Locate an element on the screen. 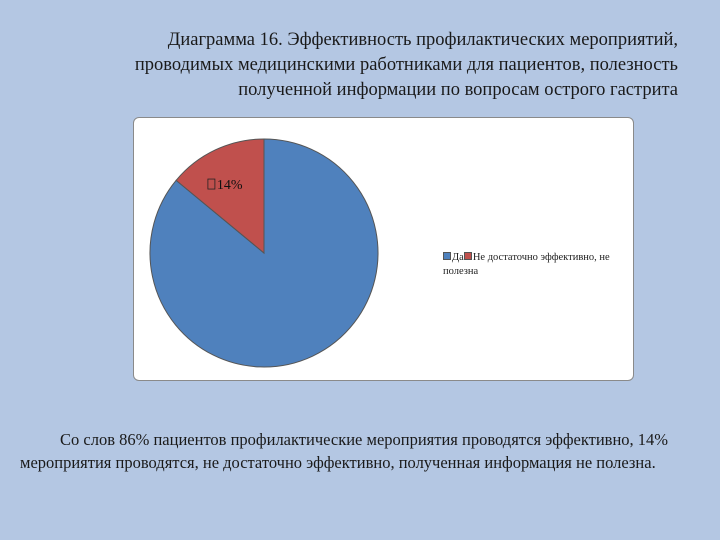  legend-label-yes: Да is located at coordinates (458, 257).